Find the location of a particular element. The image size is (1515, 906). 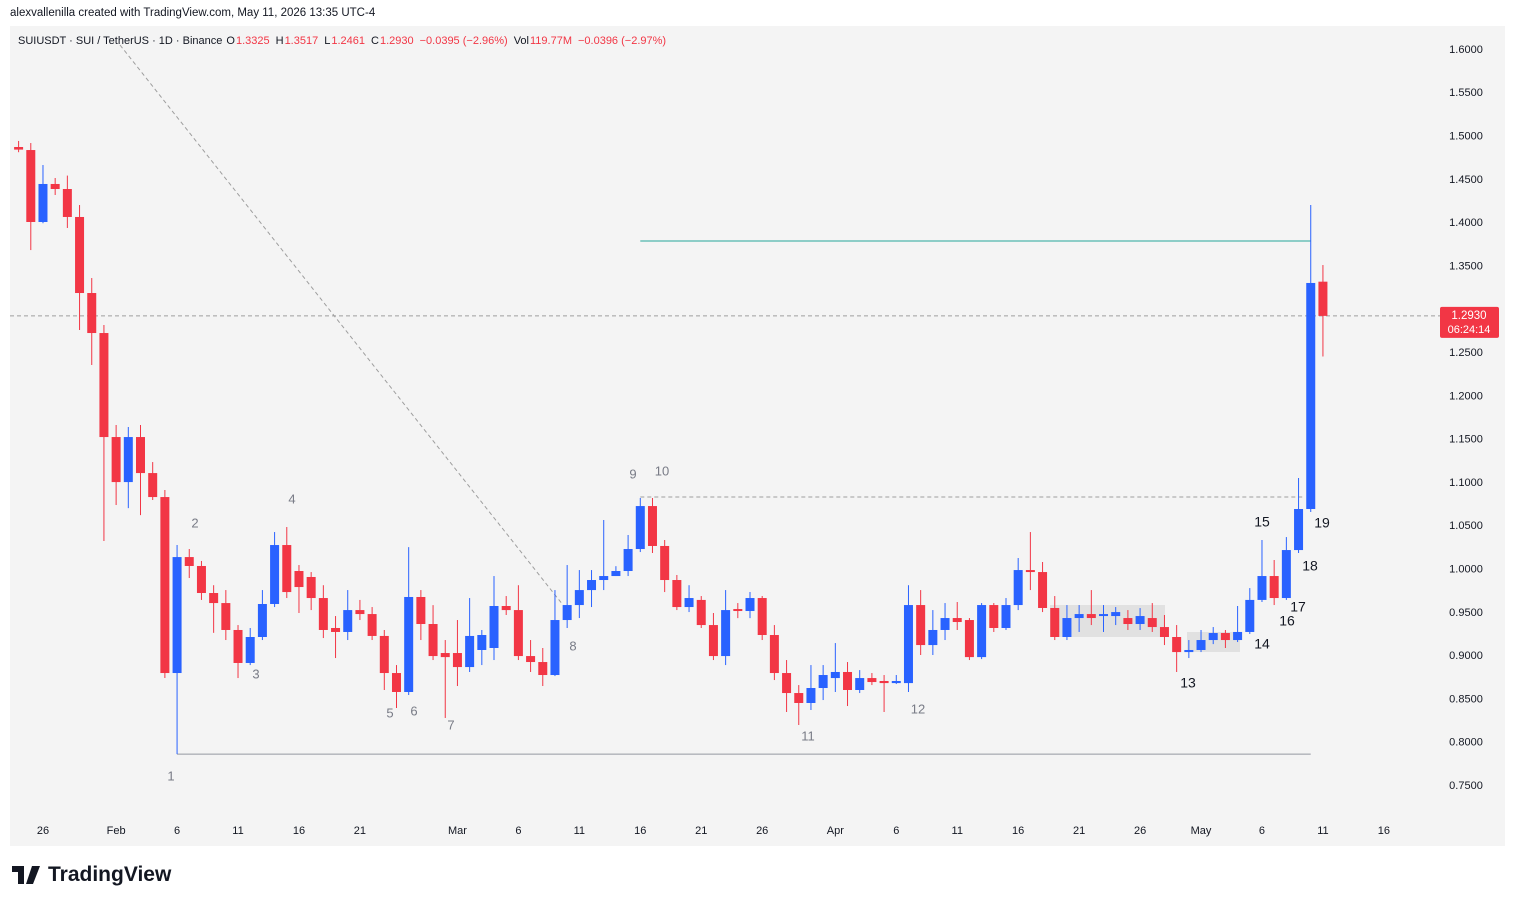

y-tick-label: 1.1000 is located at coordinates (1466, 483).